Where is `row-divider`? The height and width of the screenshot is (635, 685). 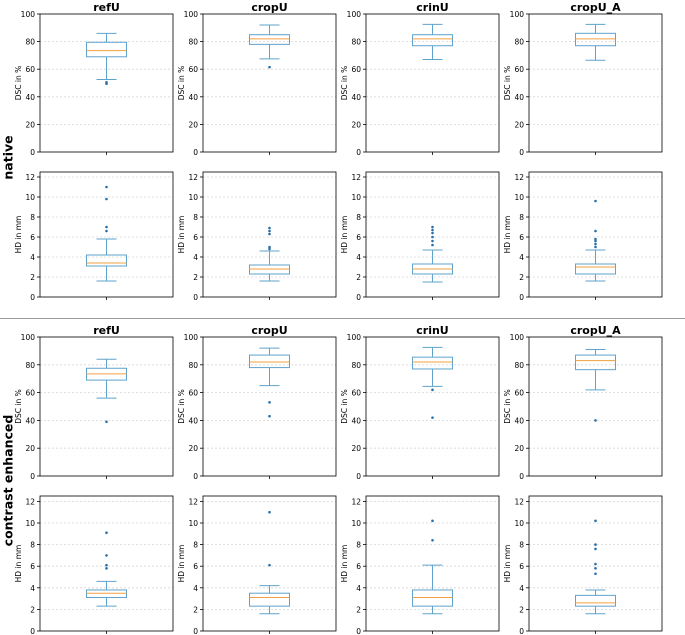 row-divider is located at coordinates (342, 318).